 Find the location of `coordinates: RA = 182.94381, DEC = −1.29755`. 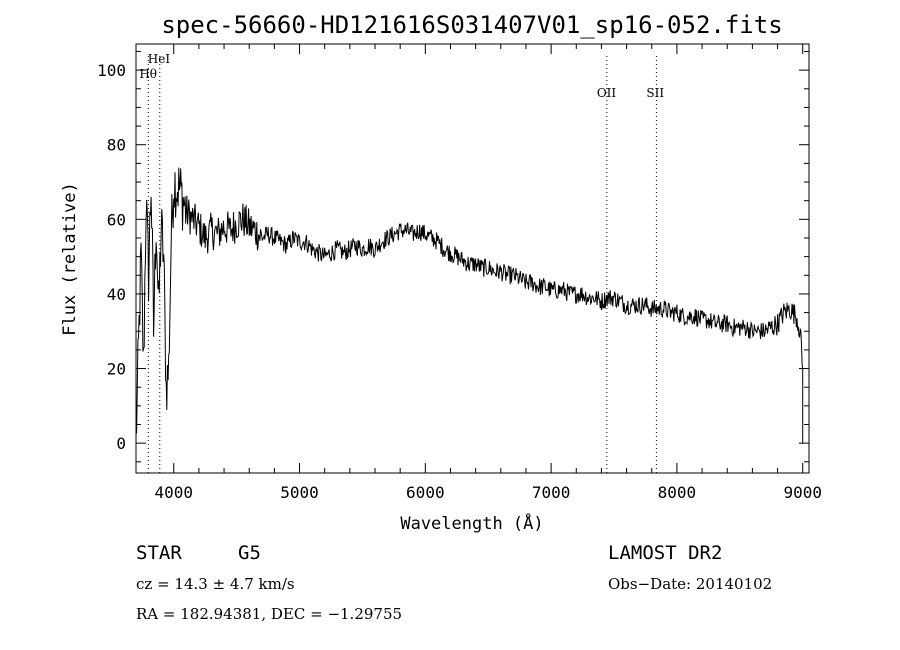

coordinates: RA = 182.94381, DEC = −1.29755 is located at coordinates (269, 614).